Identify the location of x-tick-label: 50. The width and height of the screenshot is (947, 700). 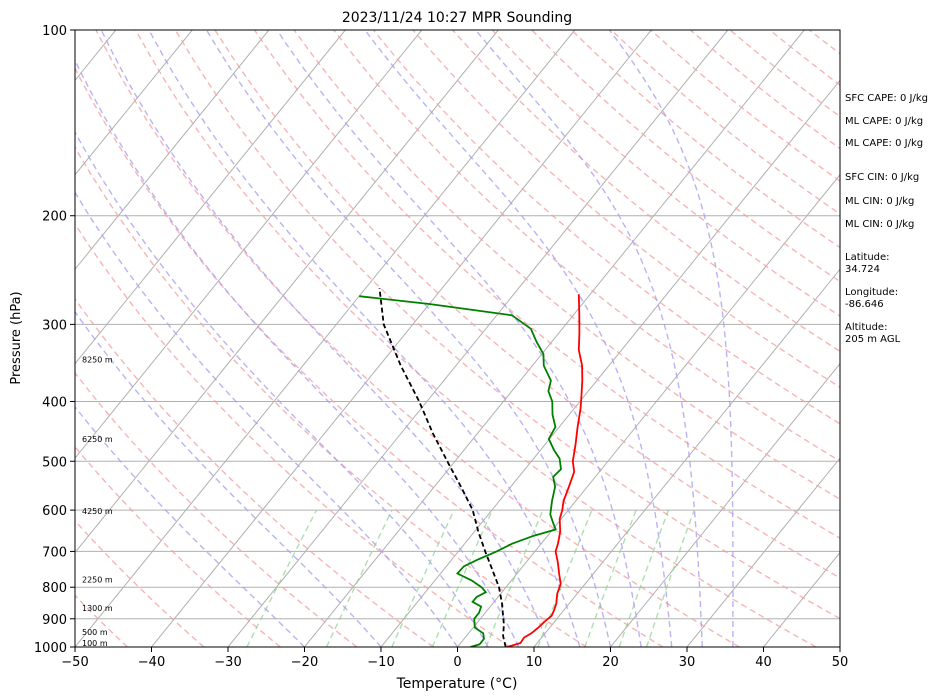
(840, 662).